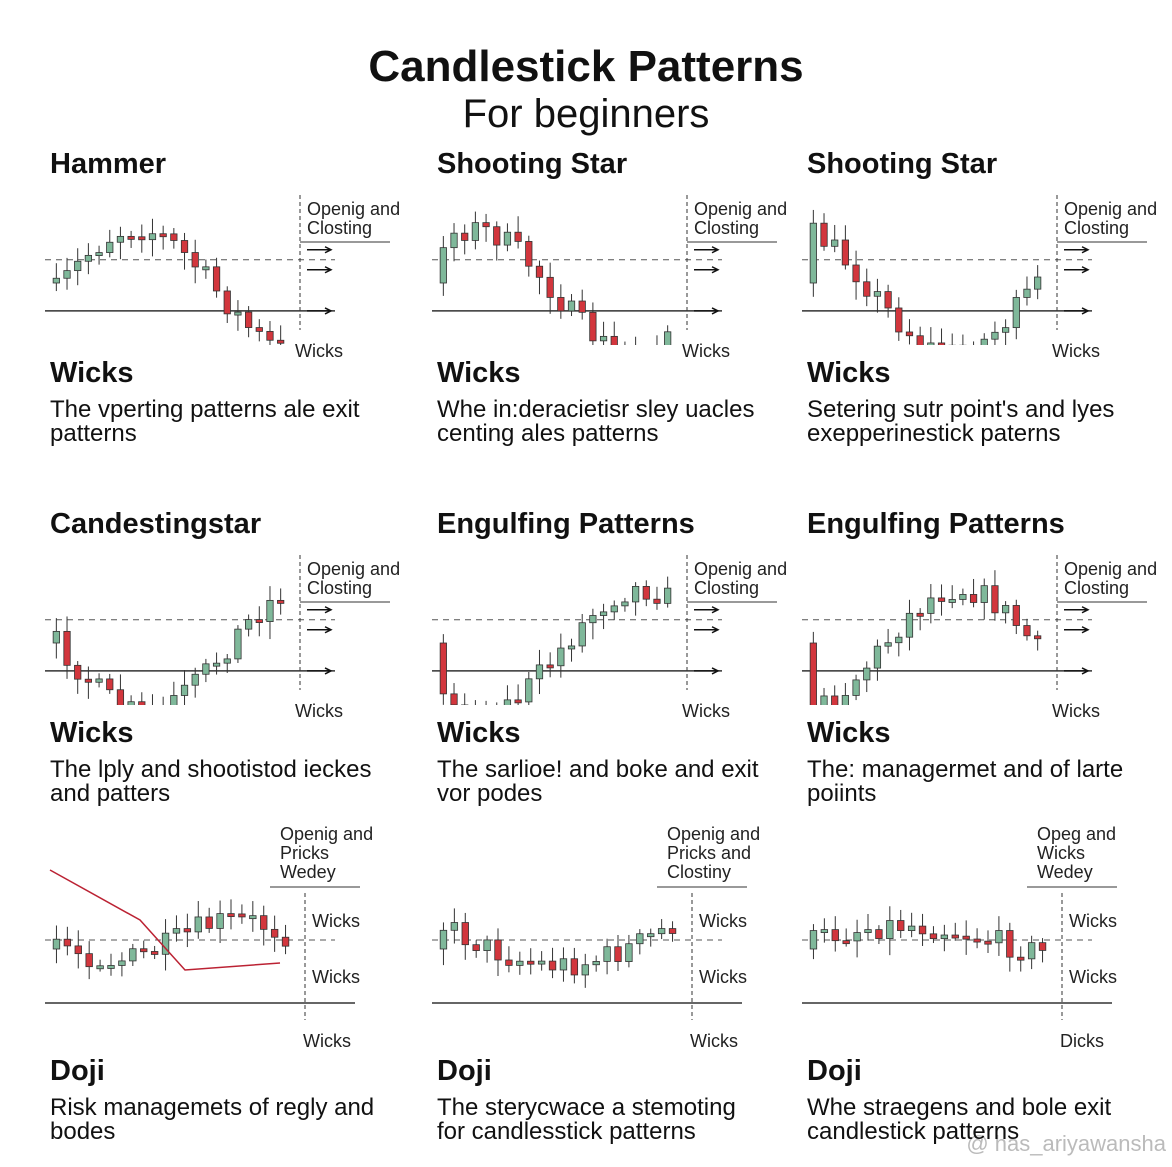 The height and width of the screenshot is (1167, 1172). What do you see at coordinates (586, 66) in the screenshot?
I see `title: Candlestick Patterns` at bounding box center [586, 66].